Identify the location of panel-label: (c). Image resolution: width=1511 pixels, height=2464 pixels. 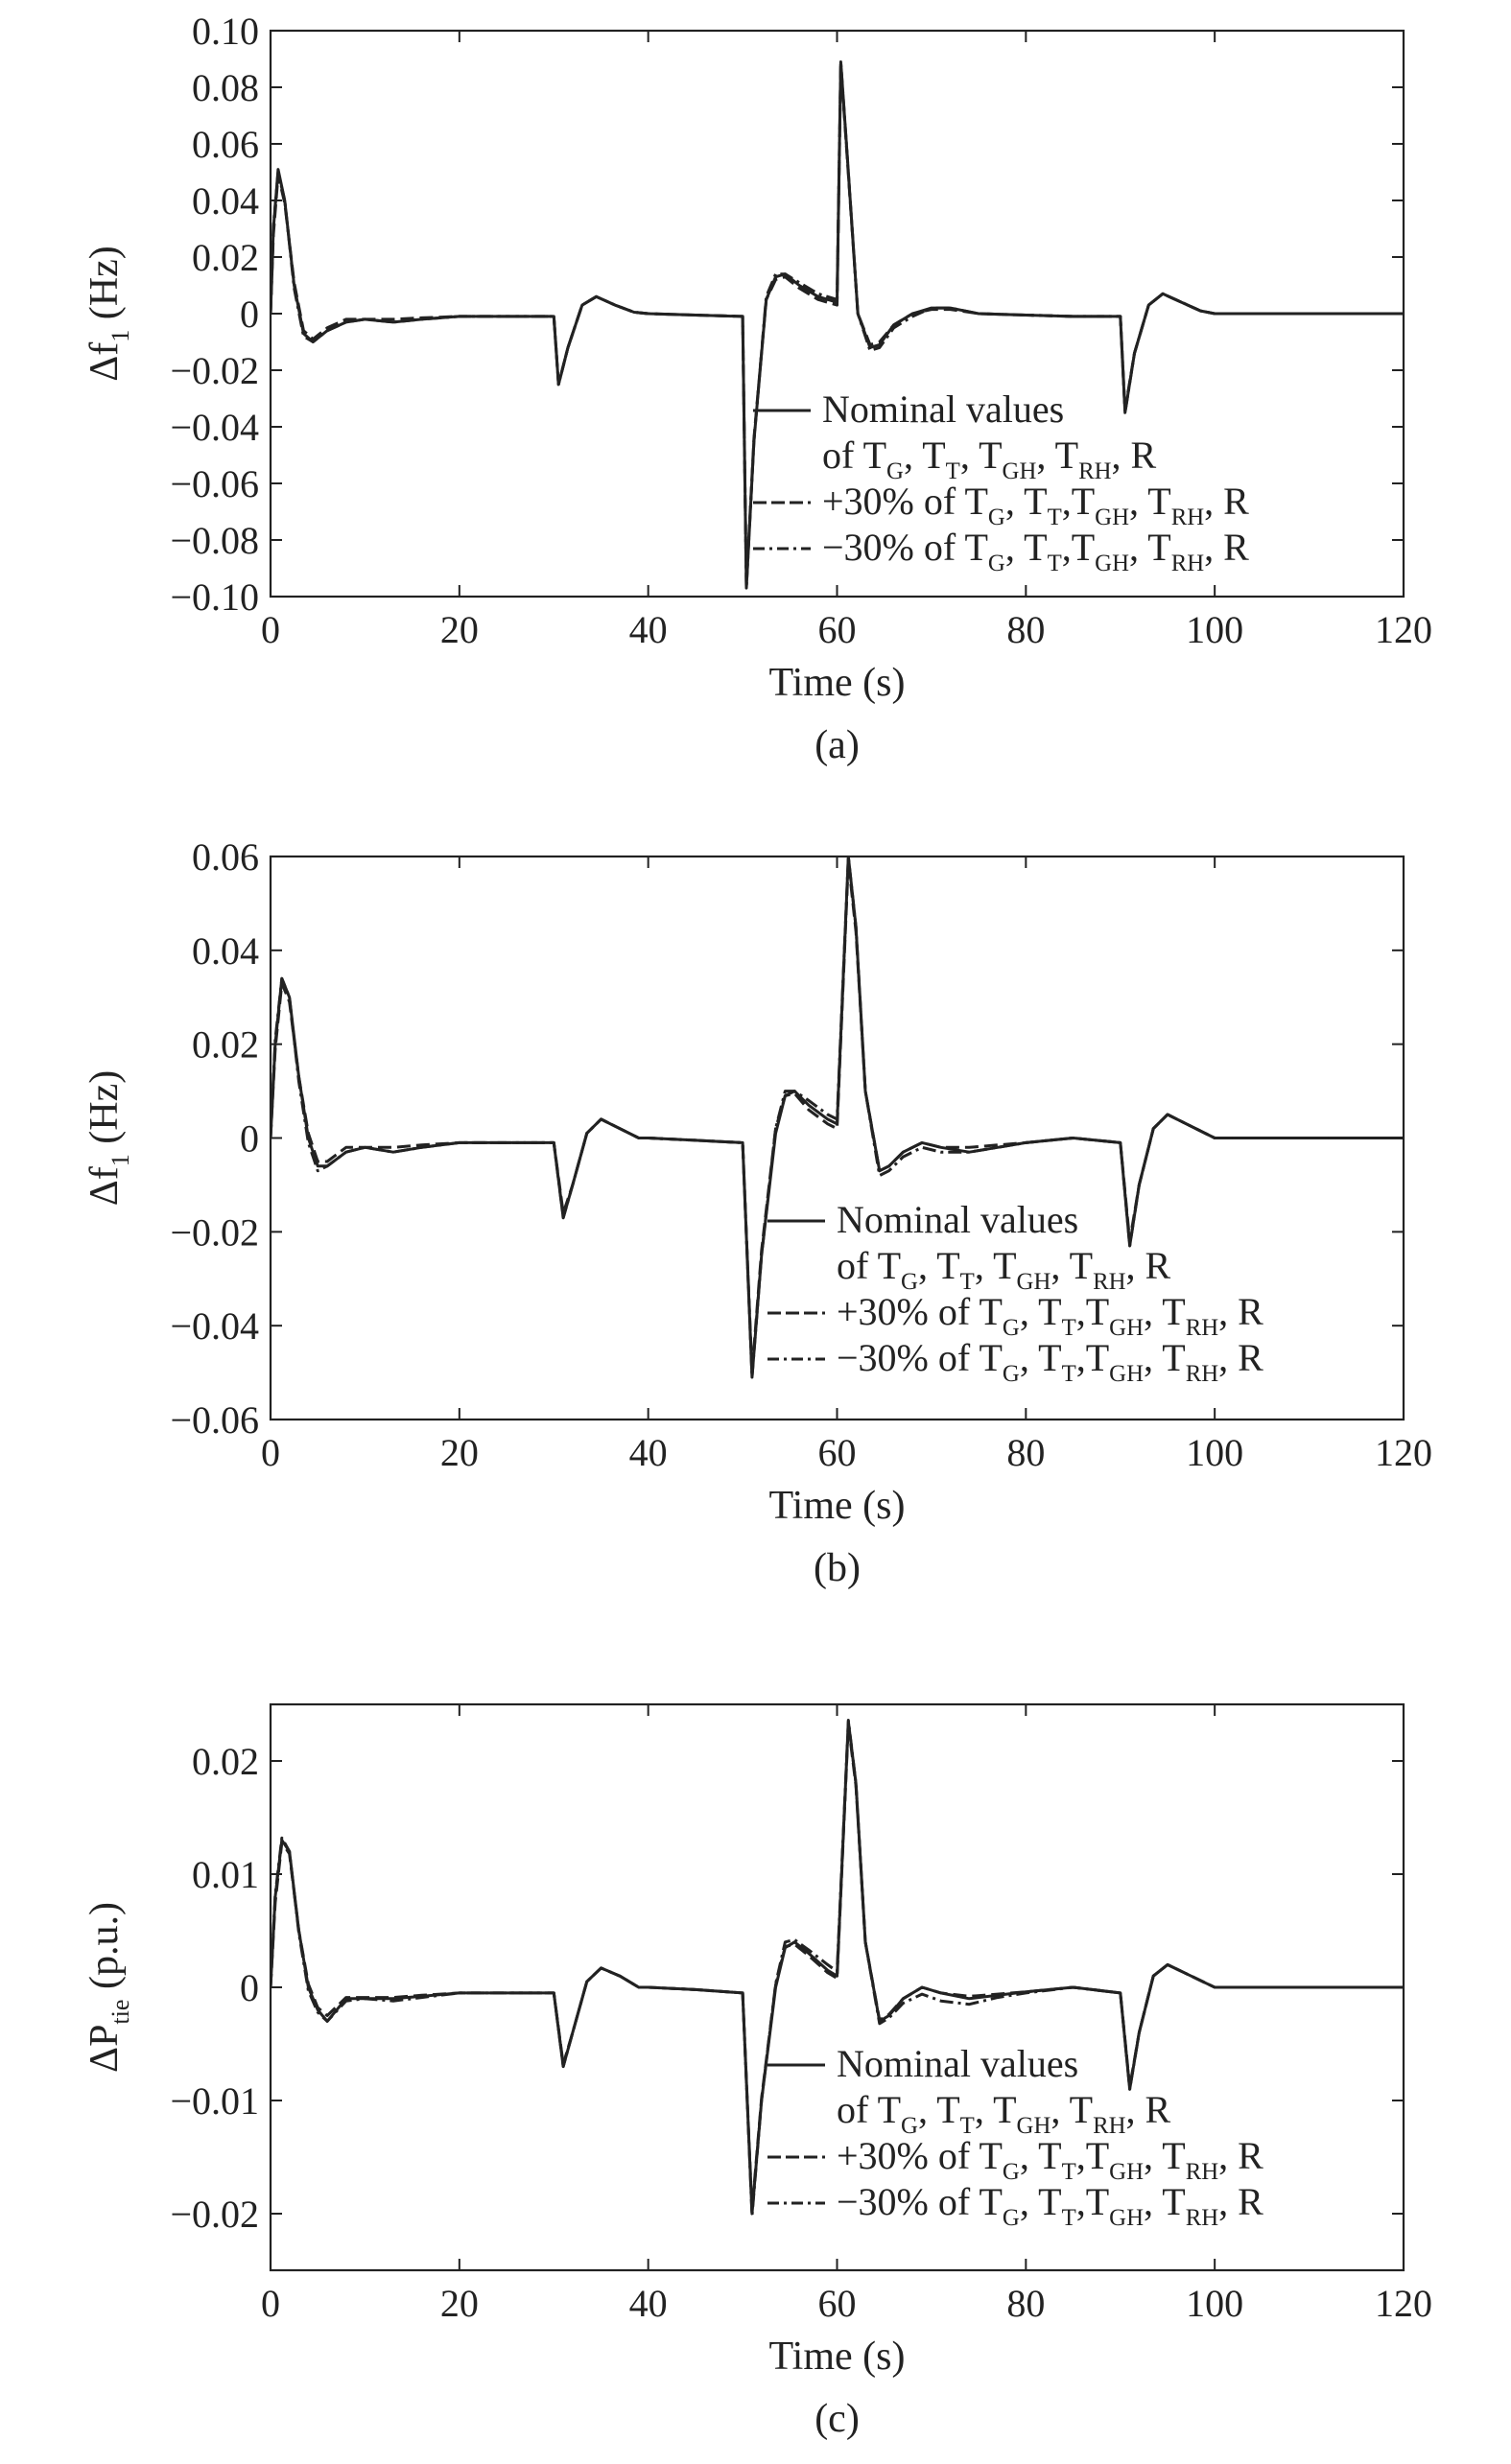
(837, 2419).